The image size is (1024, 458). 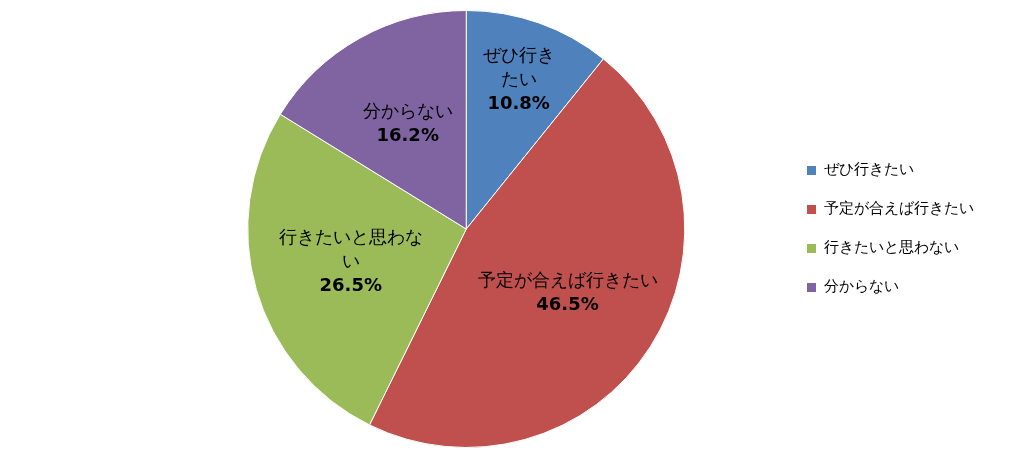 I want to click on legend-label: ぜひ行きたい, so click(x=869, y=169).